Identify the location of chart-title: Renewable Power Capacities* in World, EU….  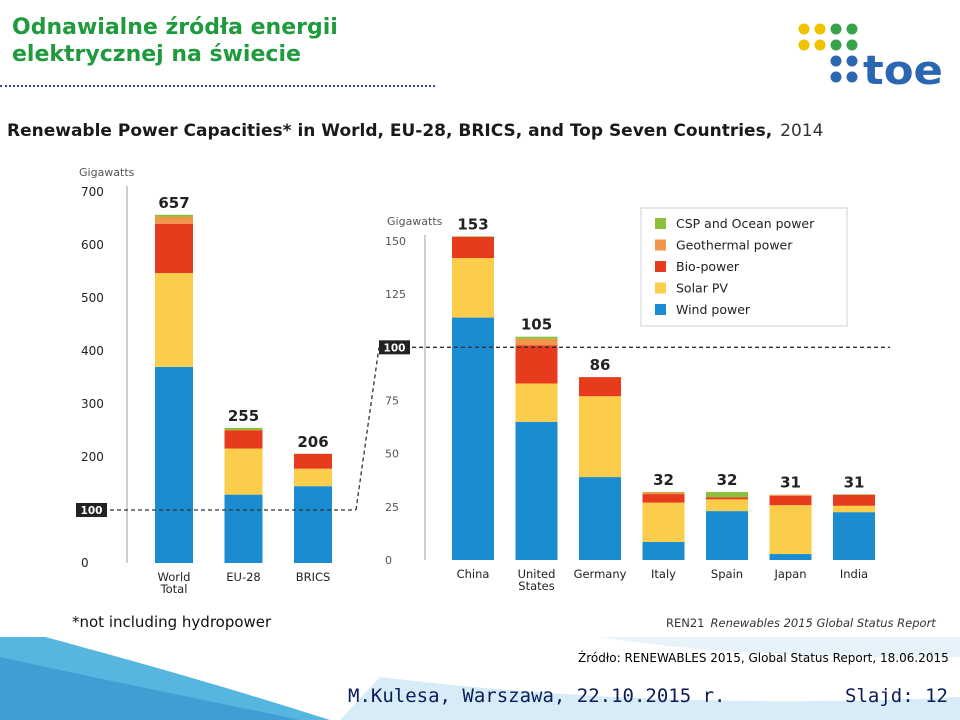
(415, 131).